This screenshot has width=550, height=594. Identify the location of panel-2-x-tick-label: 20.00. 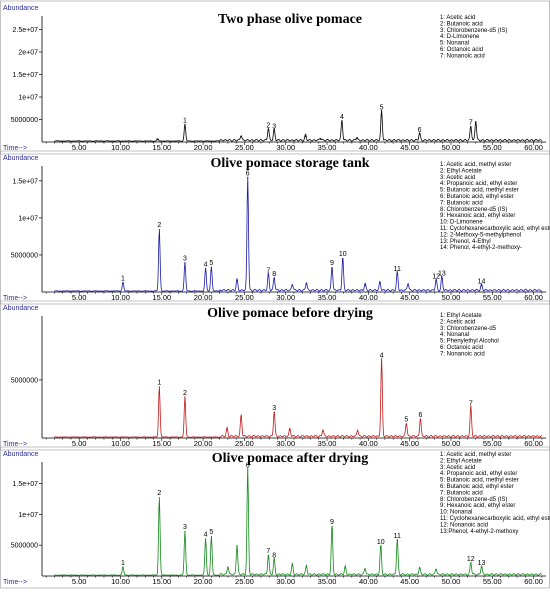
(203, 297).